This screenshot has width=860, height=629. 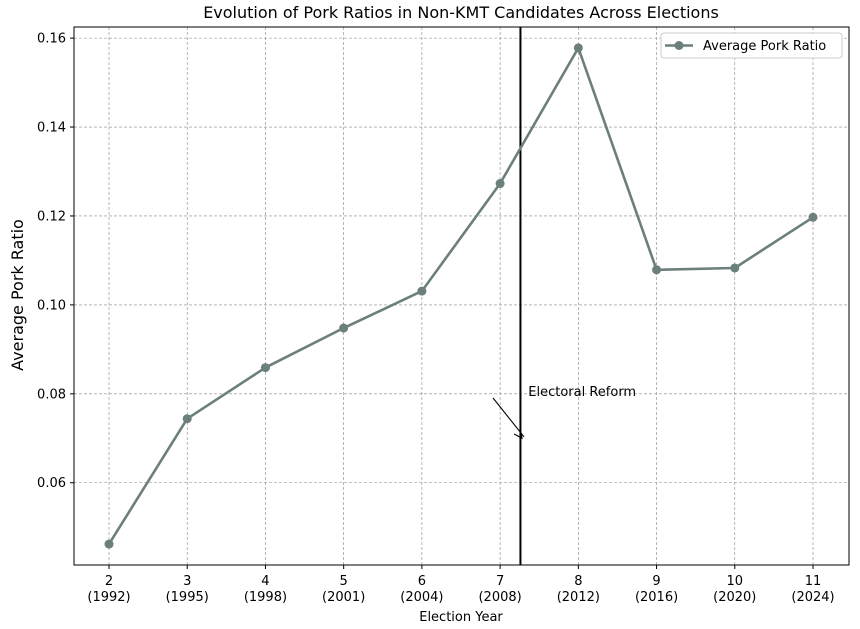 What do you see at coordinates (109, 581) in the screenshot?
I see `x-tick-label-term: 2` at bounding box center [109, 581].